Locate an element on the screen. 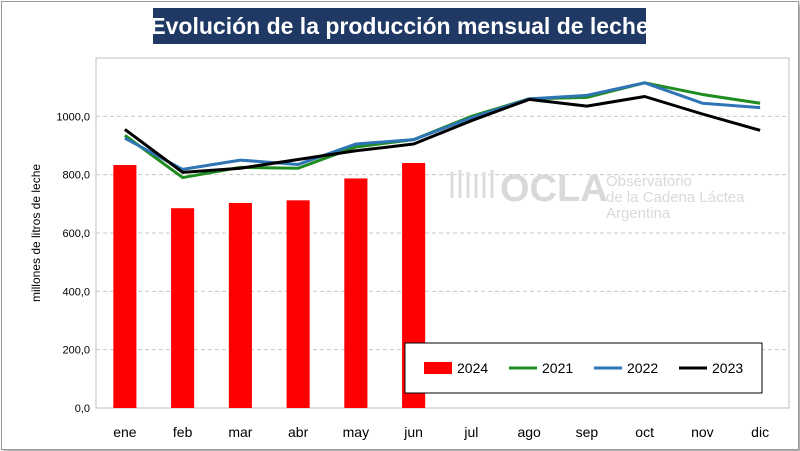 The image size is (800, 451). x-tick-label: feb is located at coordinates (183, 432).